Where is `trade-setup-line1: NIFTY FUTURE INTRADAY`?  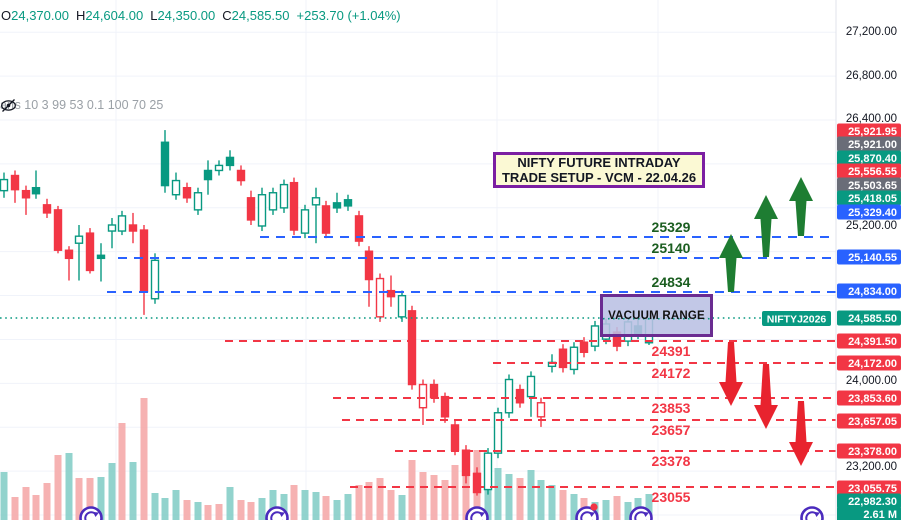
trade-setup-line1: NIFTY FUTURE INTRADAY is located at coordinates (599, 162).